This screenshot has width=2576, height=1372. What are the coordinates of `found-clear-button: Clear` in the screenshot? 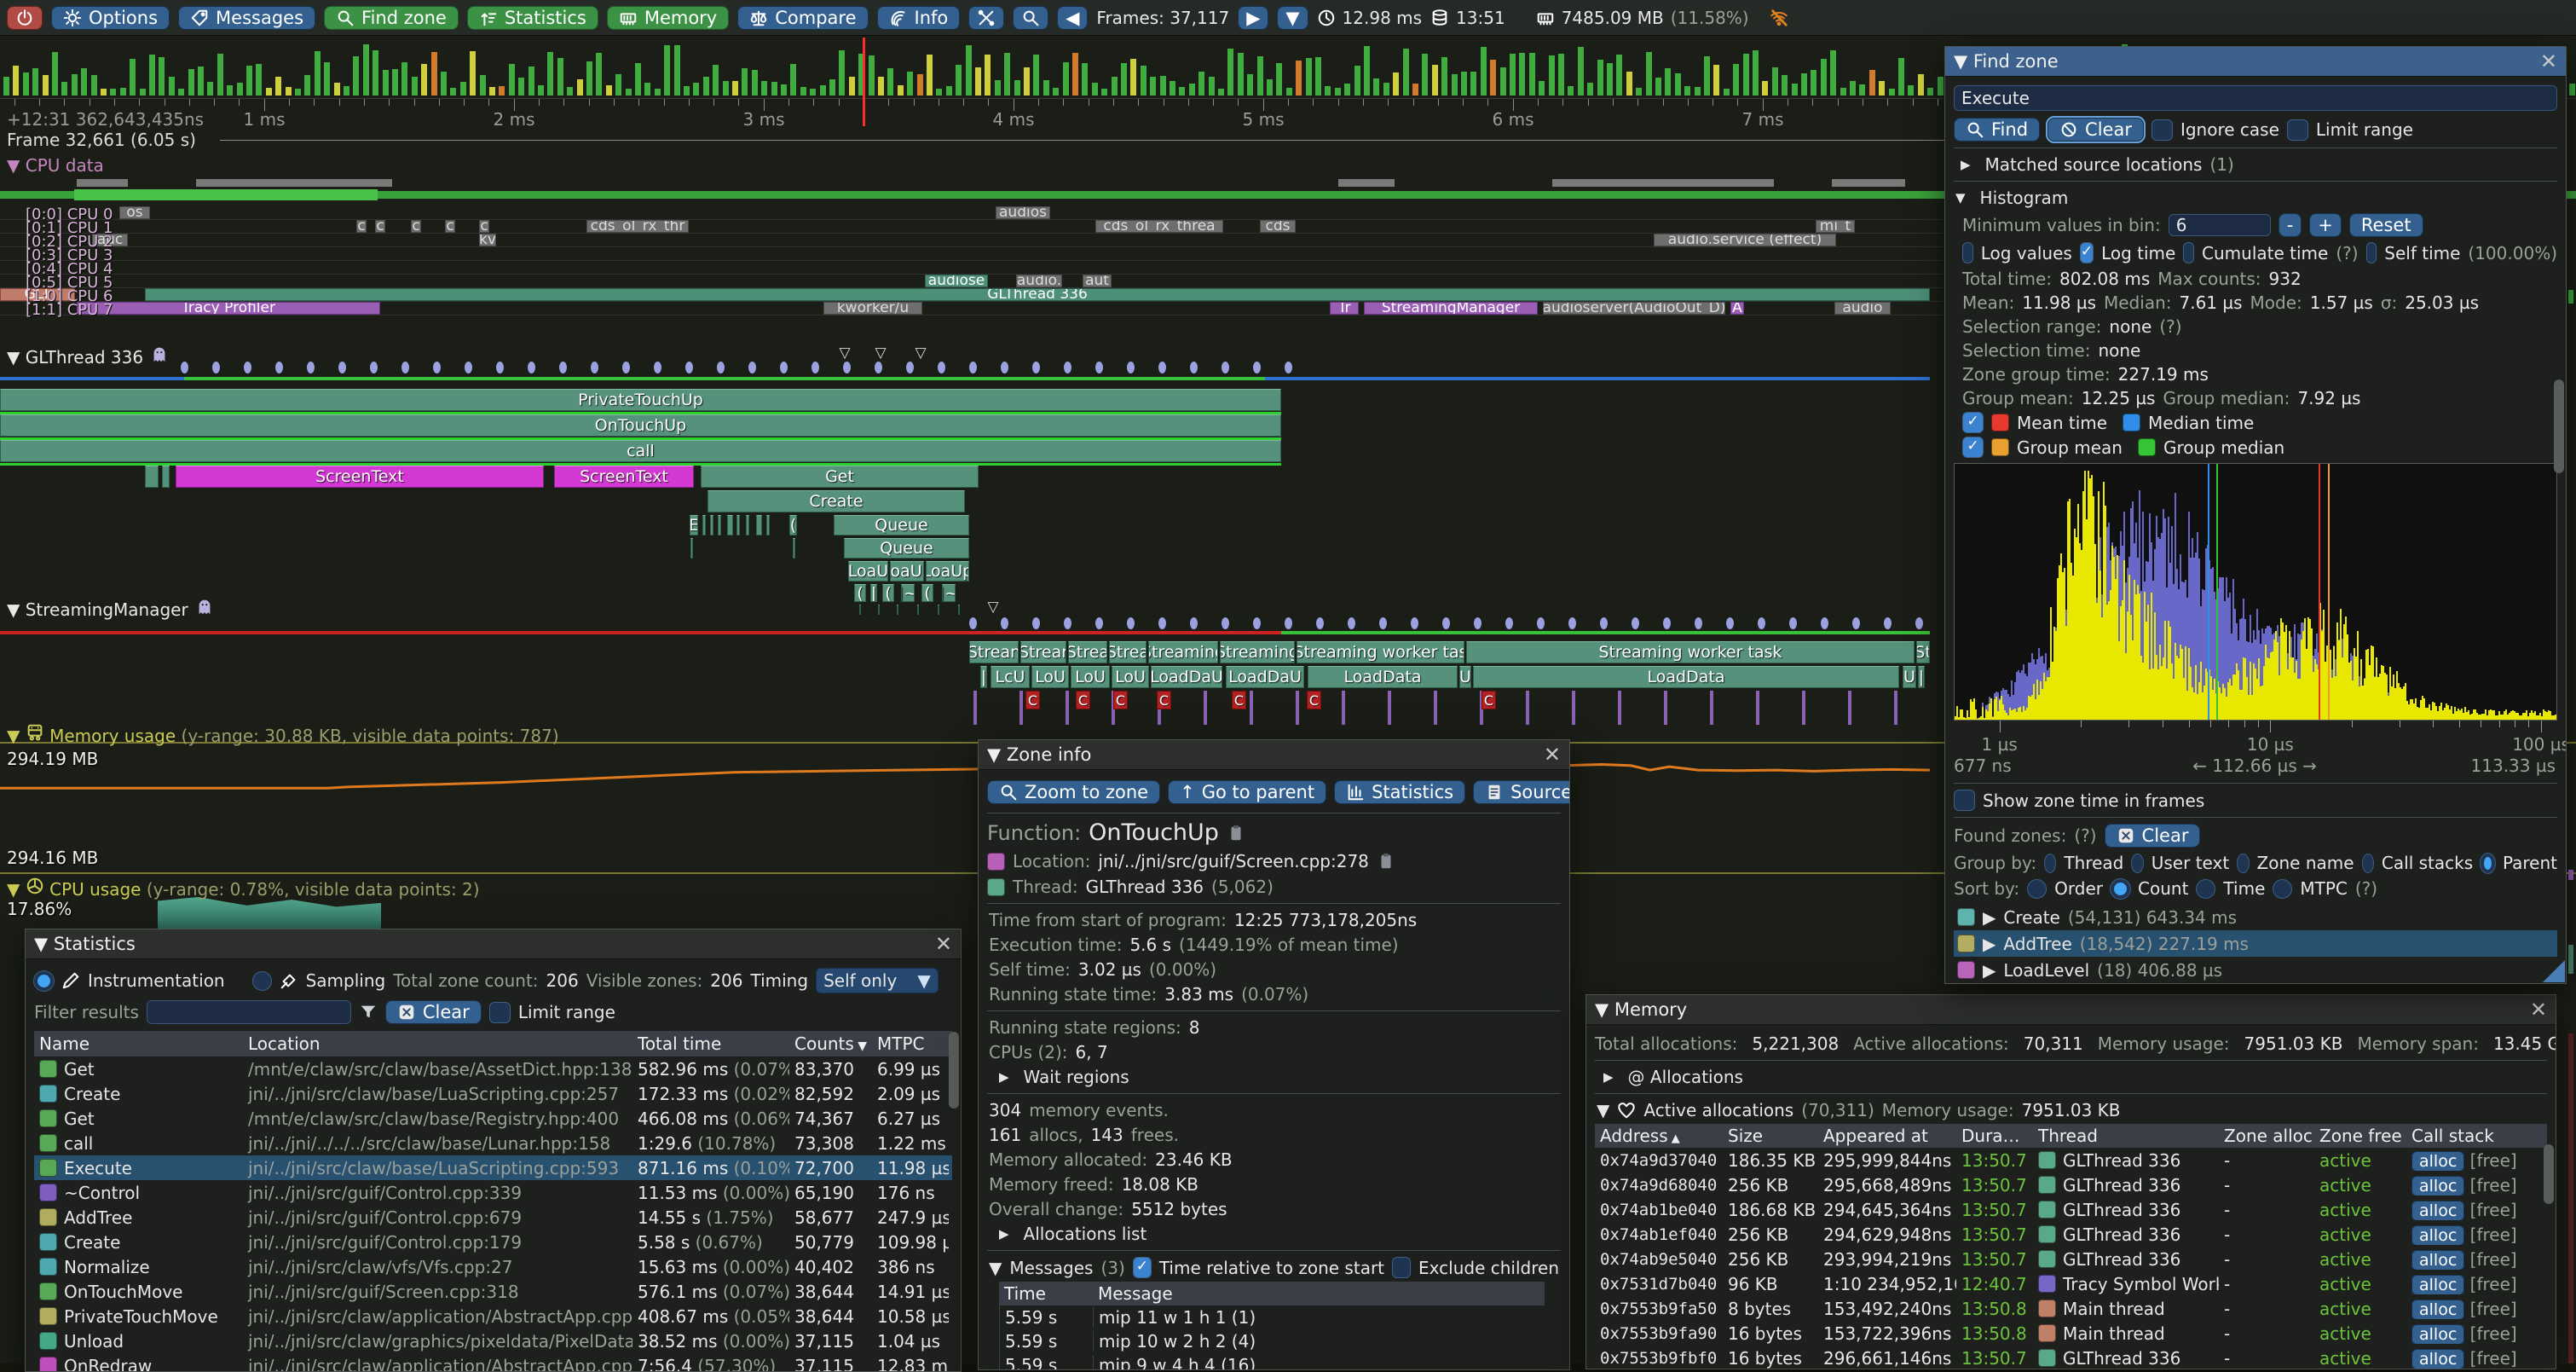 It's located at (2153, 836).